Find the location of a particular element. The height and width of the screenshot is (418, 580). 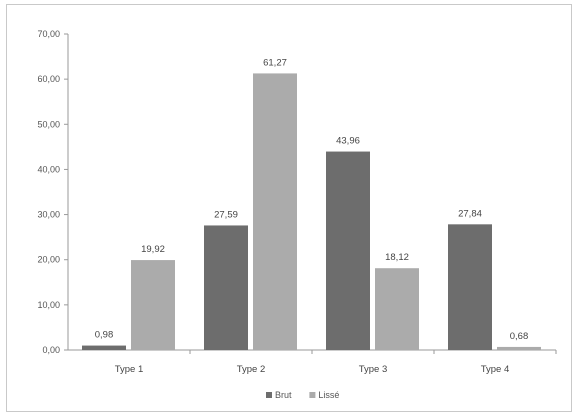

data-label: 43,96 is located at coordinates (348, 141).